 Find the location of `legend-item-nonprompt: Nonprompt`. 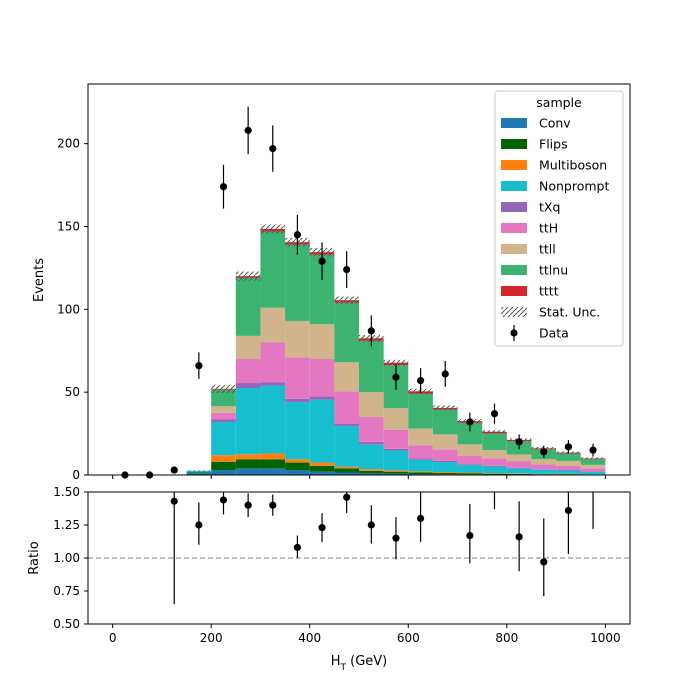

legend-item-nonprompt: Nonprompt is located at coordinates (555, 186).